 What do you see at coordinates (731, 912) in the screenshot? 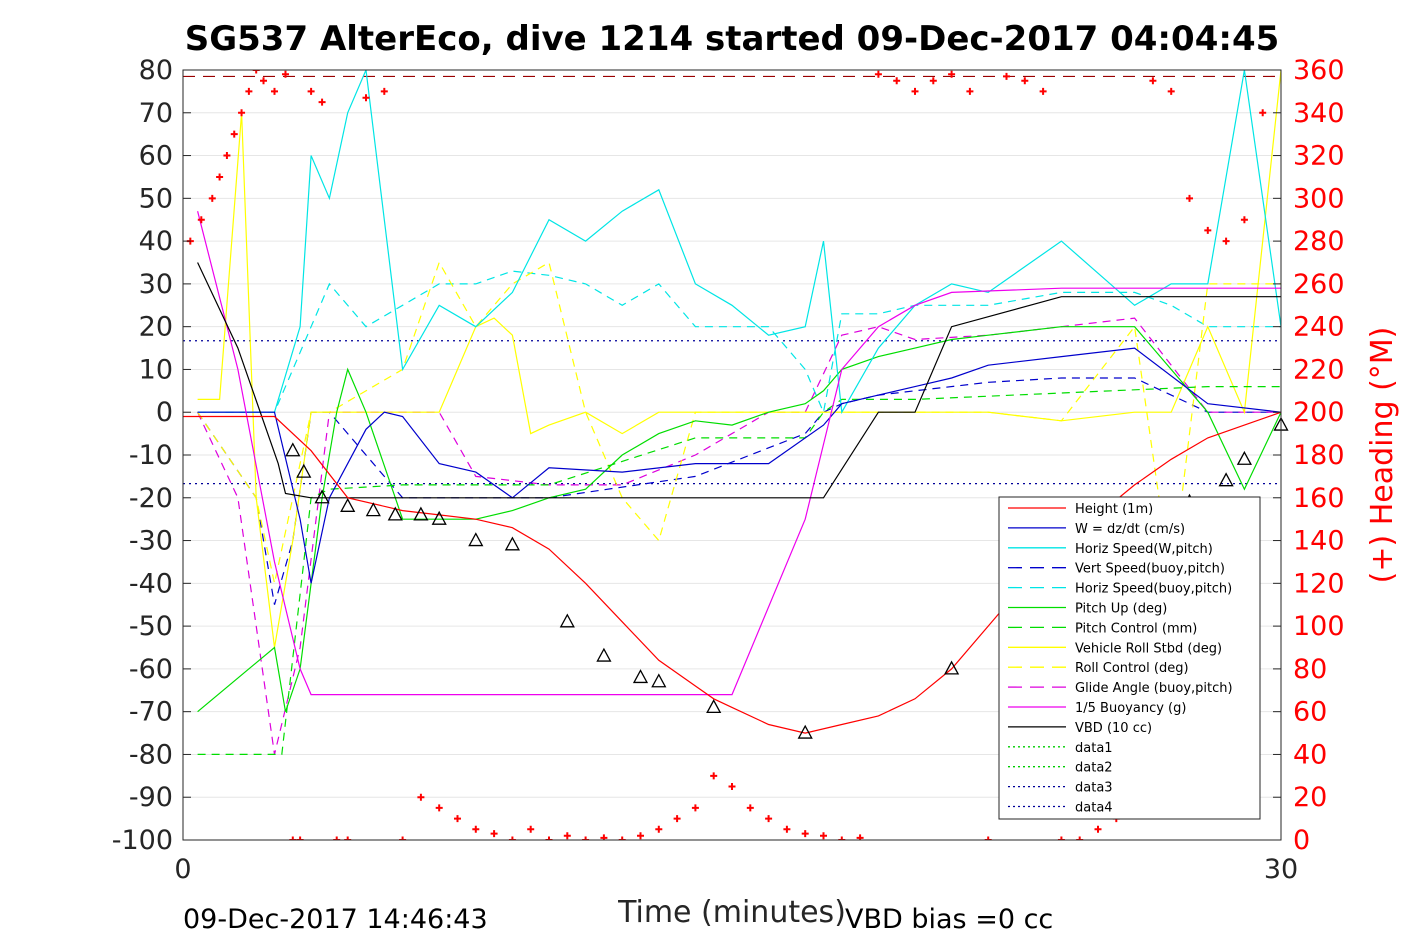
I see `x-axis-label: Time (minutes)` at bounding box center [731, 912].